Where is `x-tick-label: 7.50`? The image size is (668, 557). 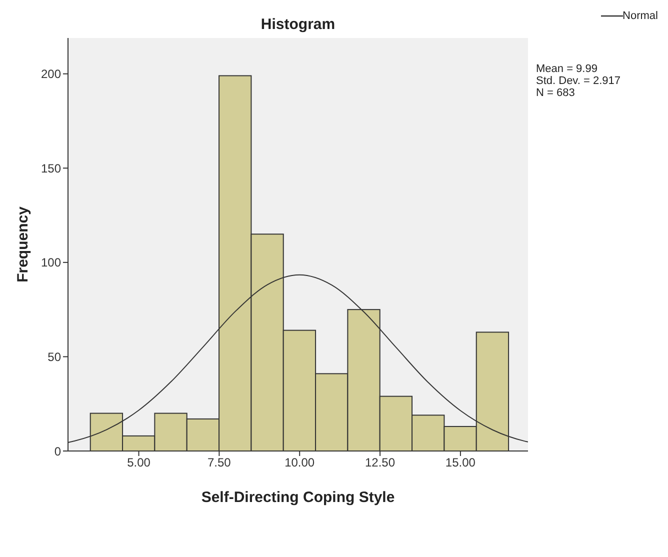 x-tick-label: 7.50 is located at coordinates (220, 463).